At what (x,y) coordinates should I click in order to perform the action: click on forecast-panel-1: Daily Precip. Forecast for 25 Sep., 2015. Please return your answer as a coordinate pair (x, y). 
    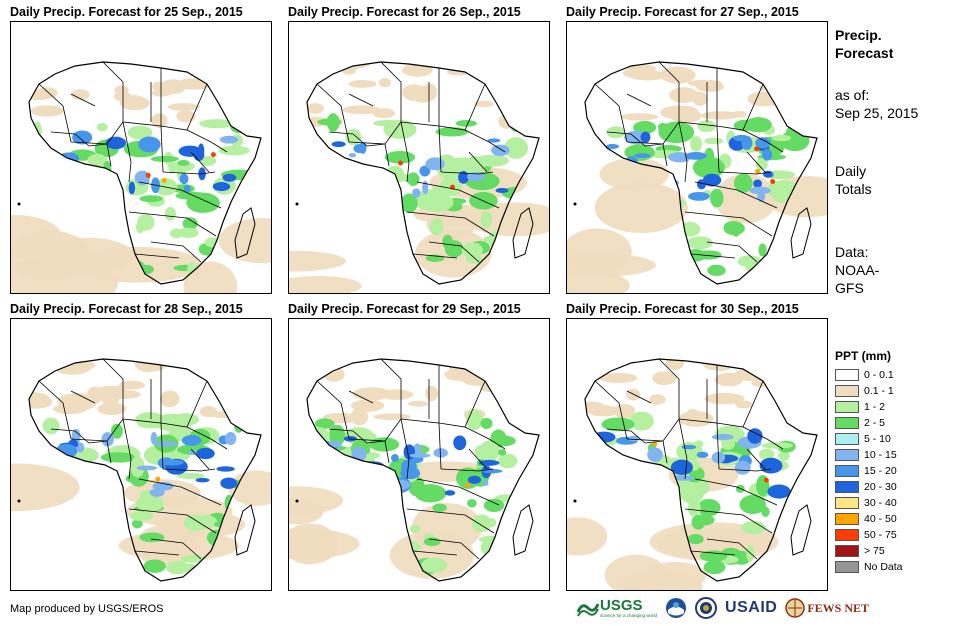
    Looking at the image, I should click on (141, 149).